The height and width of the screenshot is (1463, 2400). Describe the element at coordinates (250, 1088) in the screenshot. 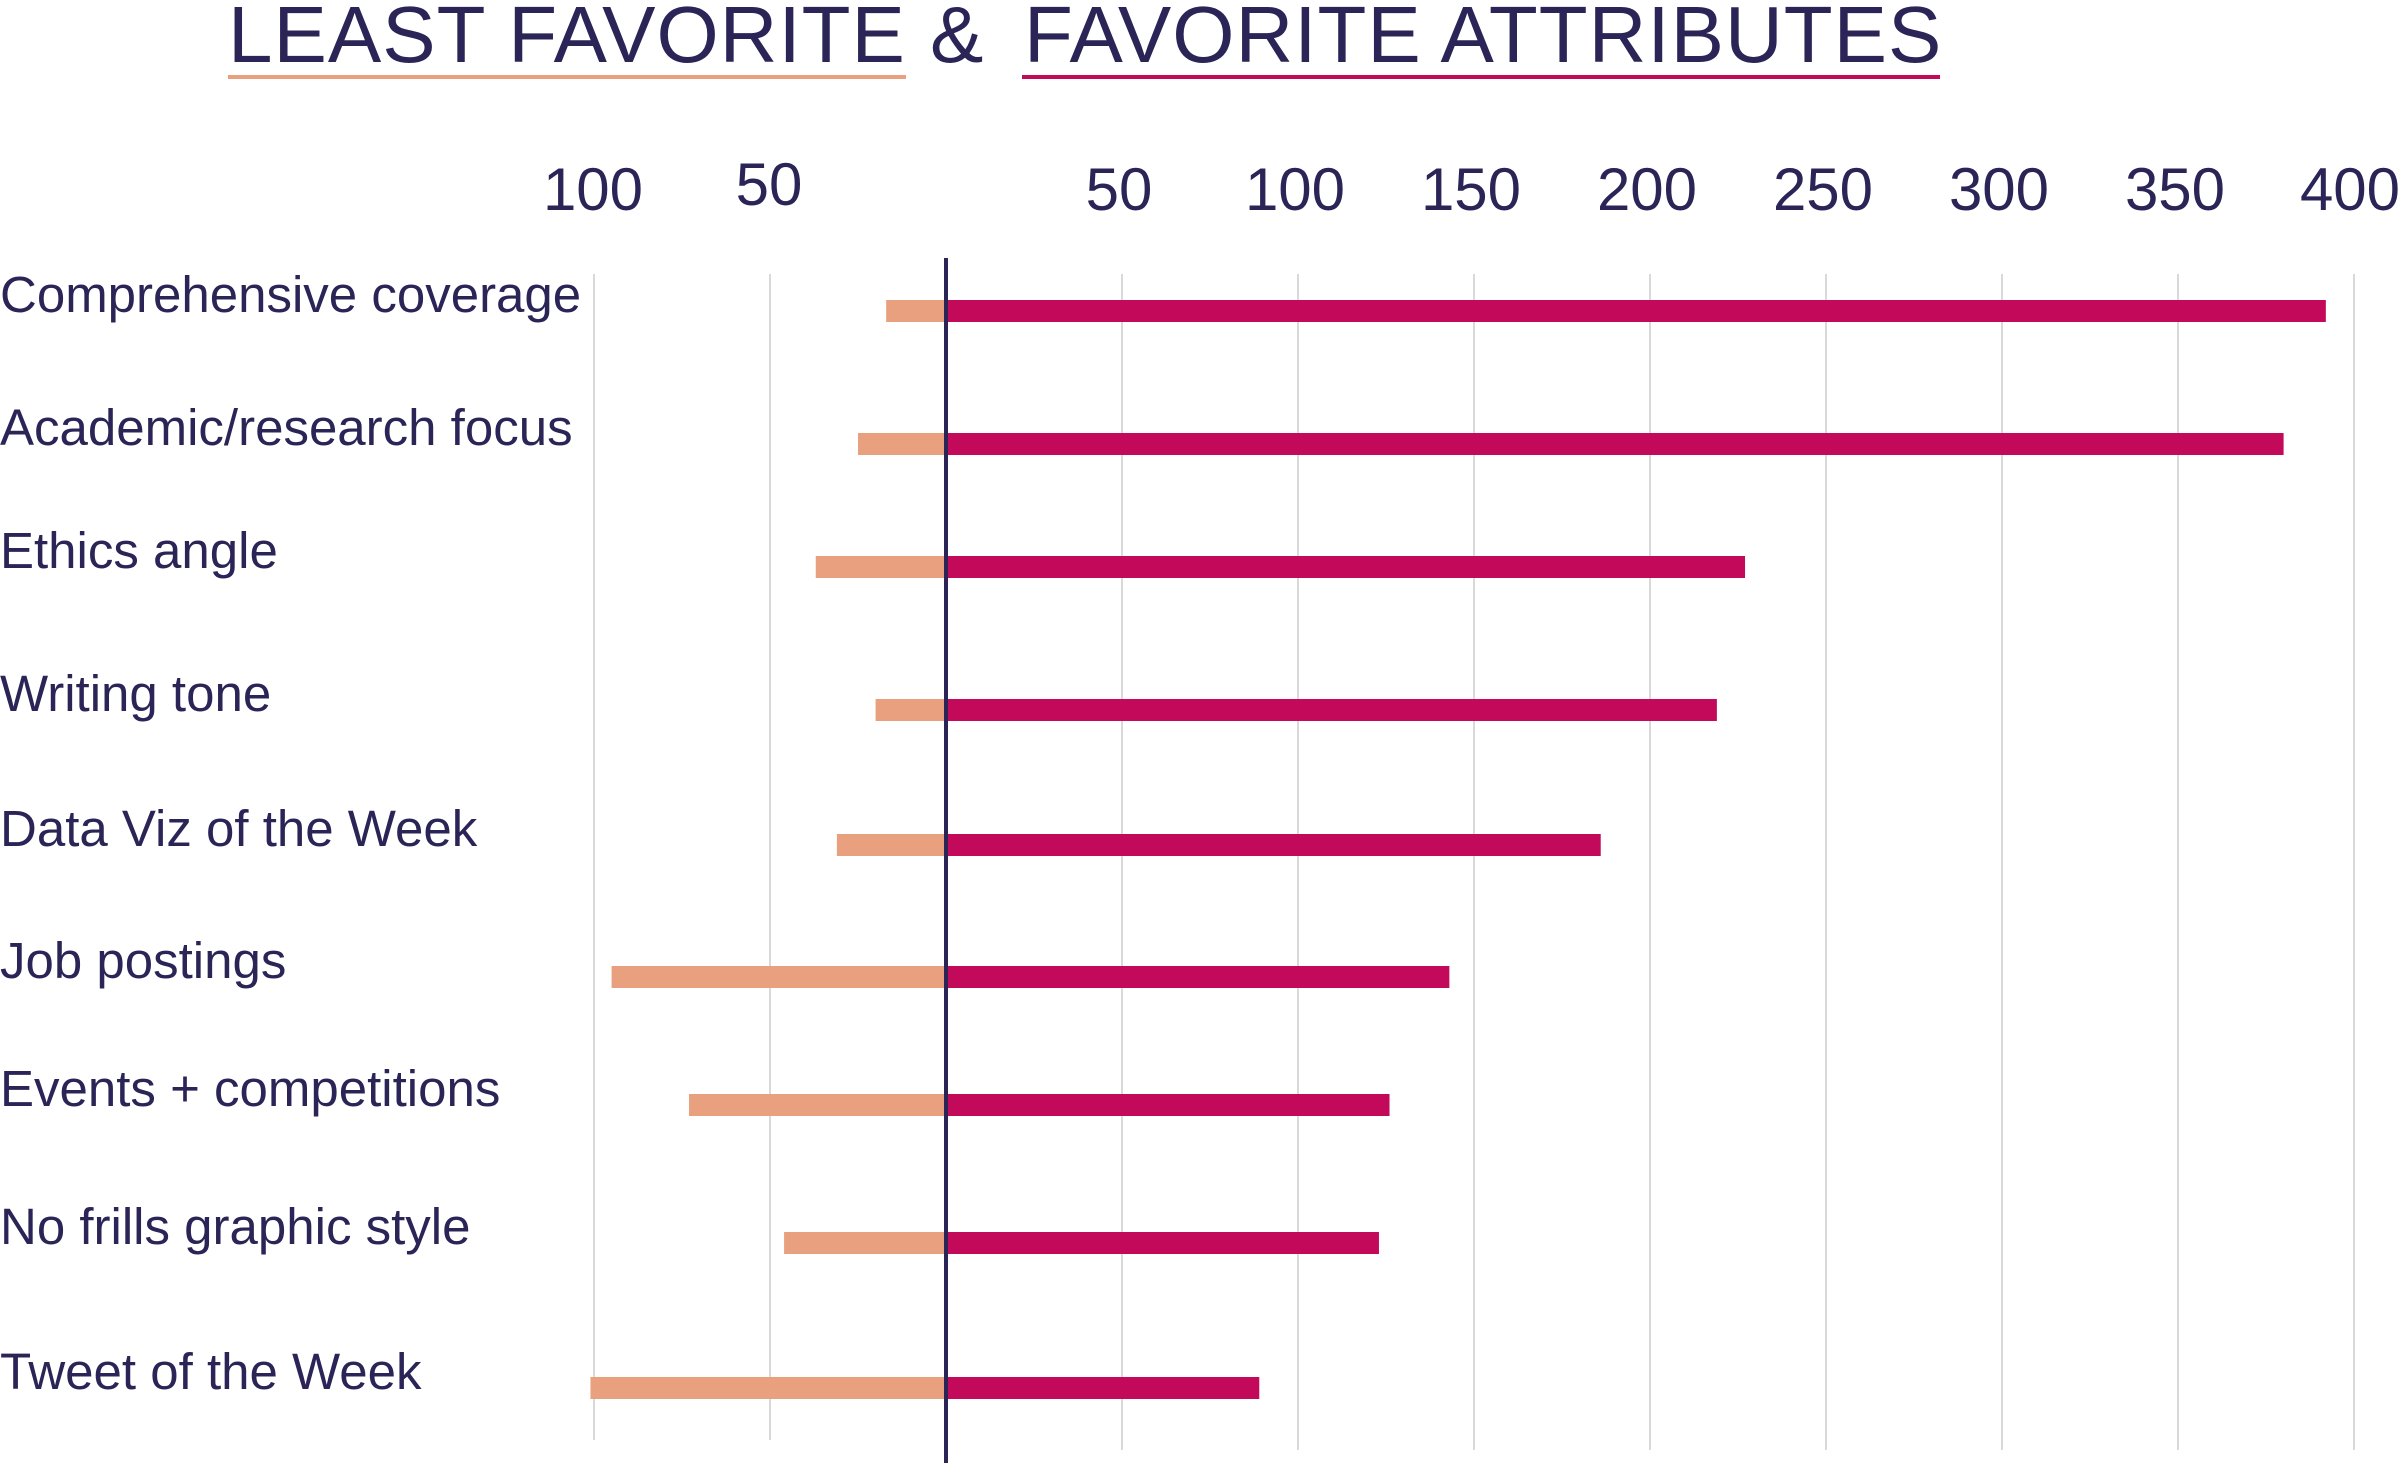

I see `category-label: Events + competitions` at that location.